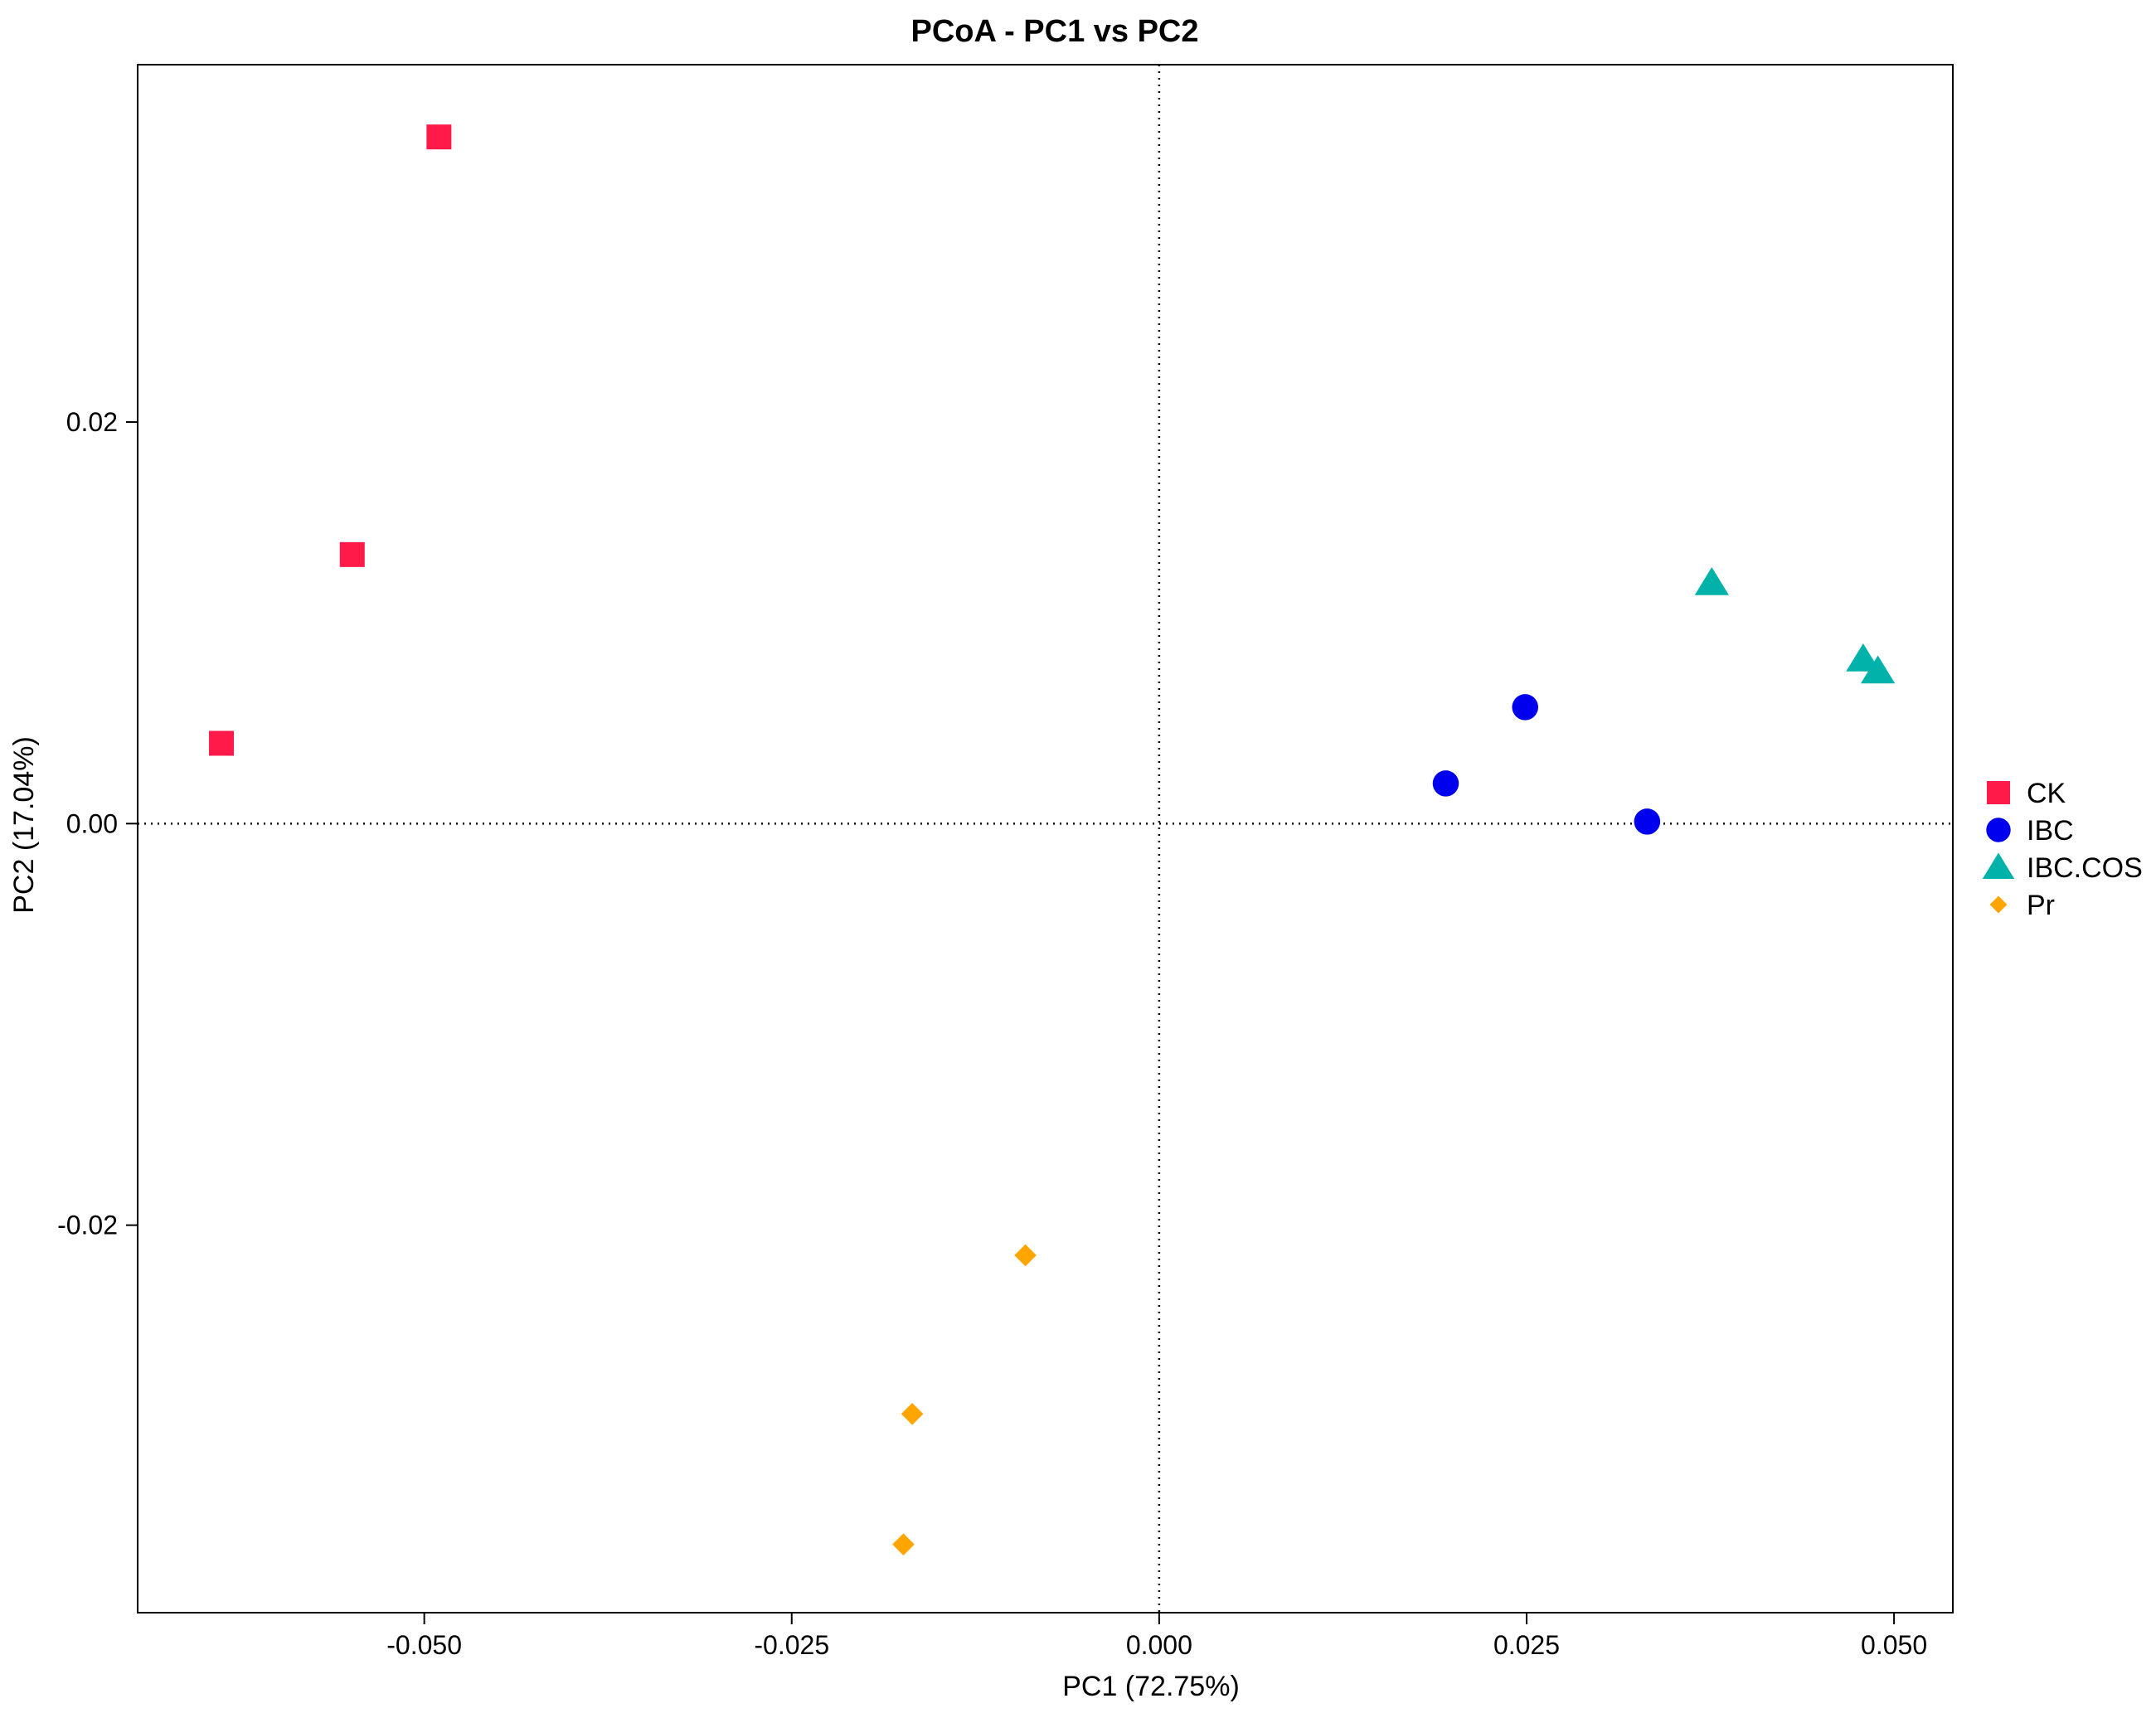 The width and height of the screenshot is (2156, 1713). Describe the element at coordinates (2046, 794) in the screenshot. I see `legend-label: CK` at that location.